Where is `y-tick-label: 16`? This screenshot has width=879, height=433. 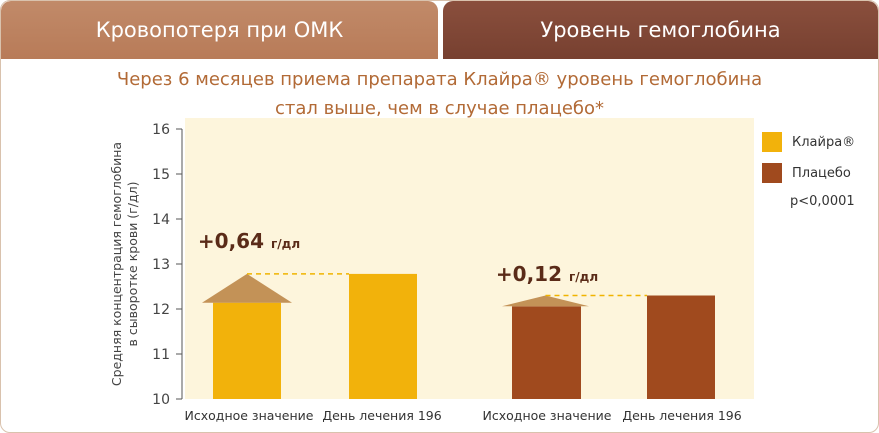
y-tick-label: 16 is located at coordinates (161, 130).